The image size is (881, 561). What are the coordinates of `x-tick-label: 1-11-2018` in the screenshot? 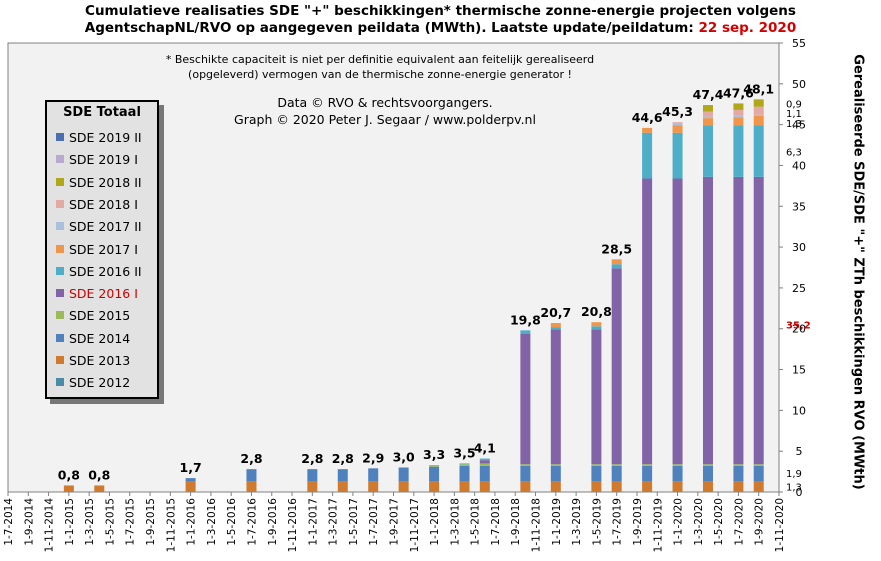 It's located at (537, 525).